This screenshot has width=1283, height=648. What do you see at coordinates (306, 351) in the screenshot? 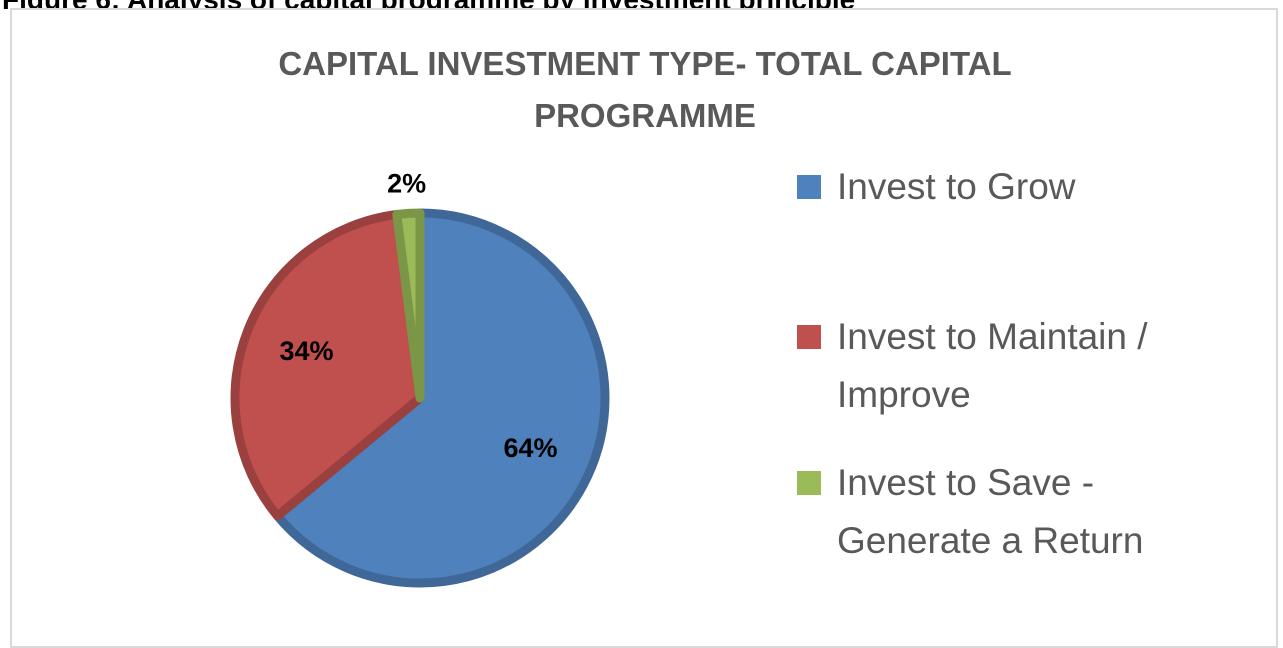
I see `data-label: 34%` at bounding box center [306, 351].